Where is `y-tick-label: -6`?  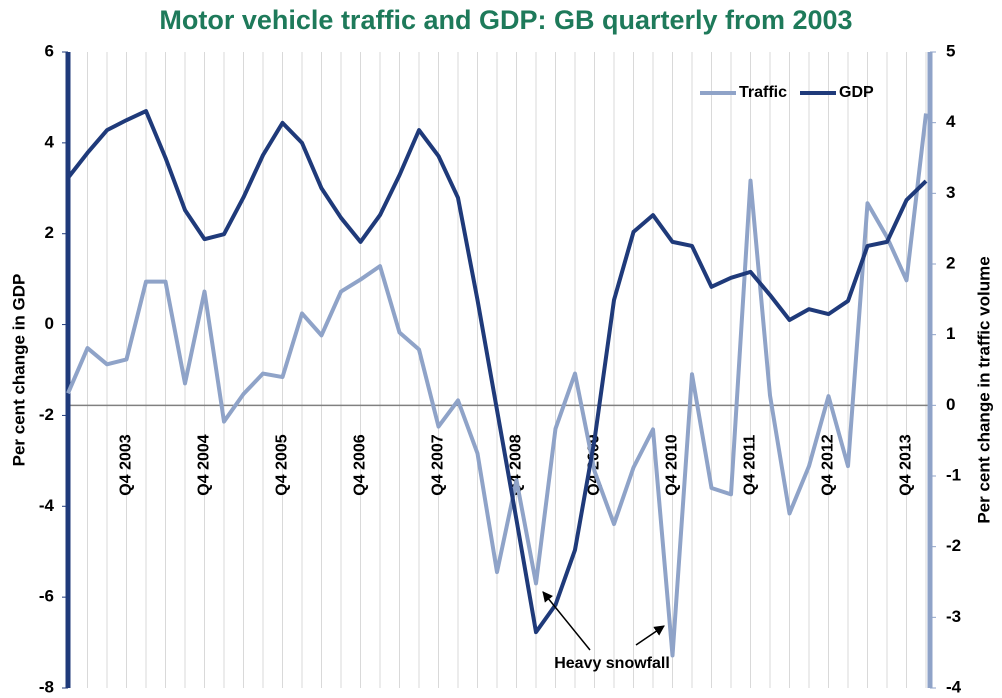
y-tick-label: -6 is located at coordinates (46, 596).